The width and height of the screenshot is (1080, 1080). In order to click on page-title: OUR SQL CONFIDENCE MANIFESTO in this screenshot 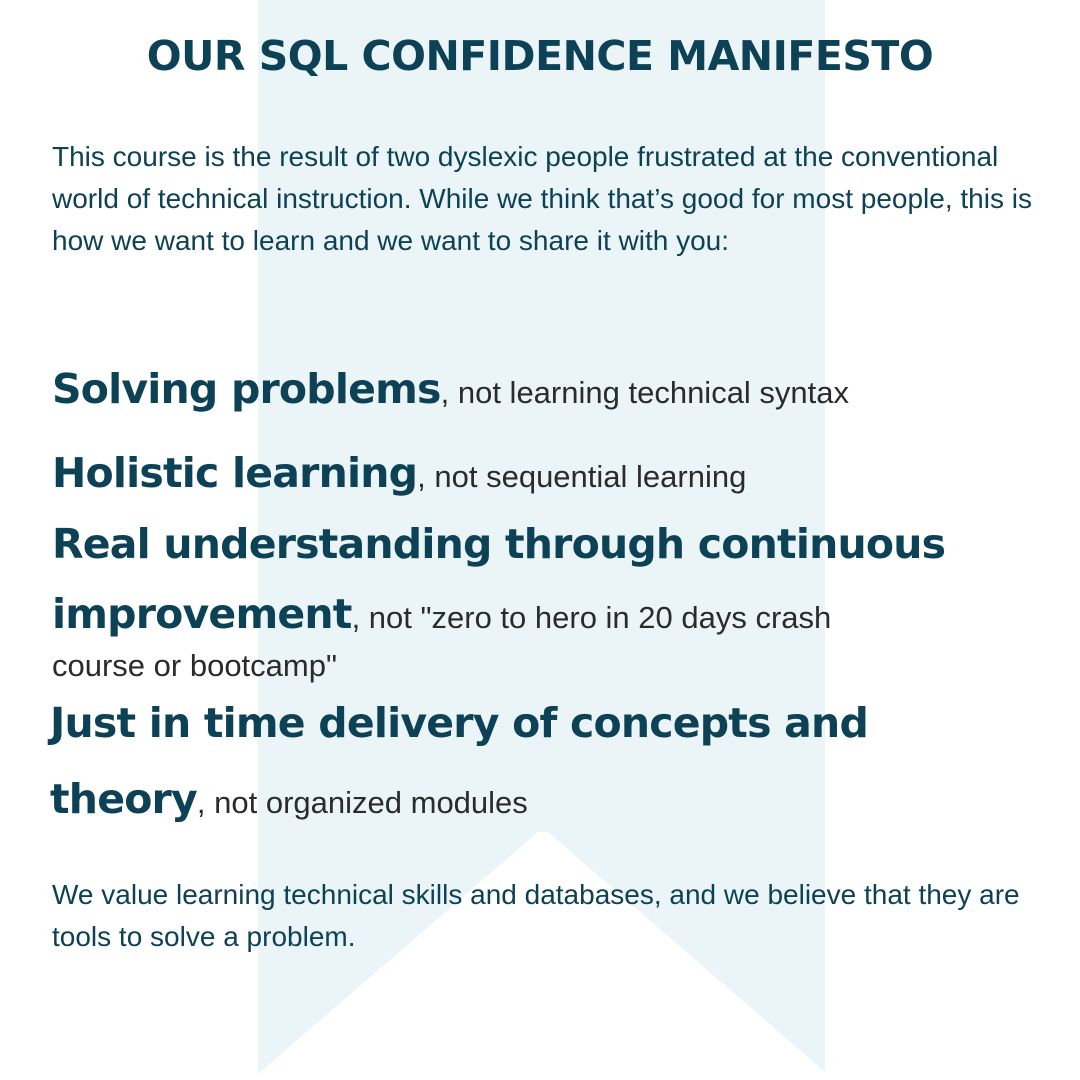, I will do `click(540, 56)`.